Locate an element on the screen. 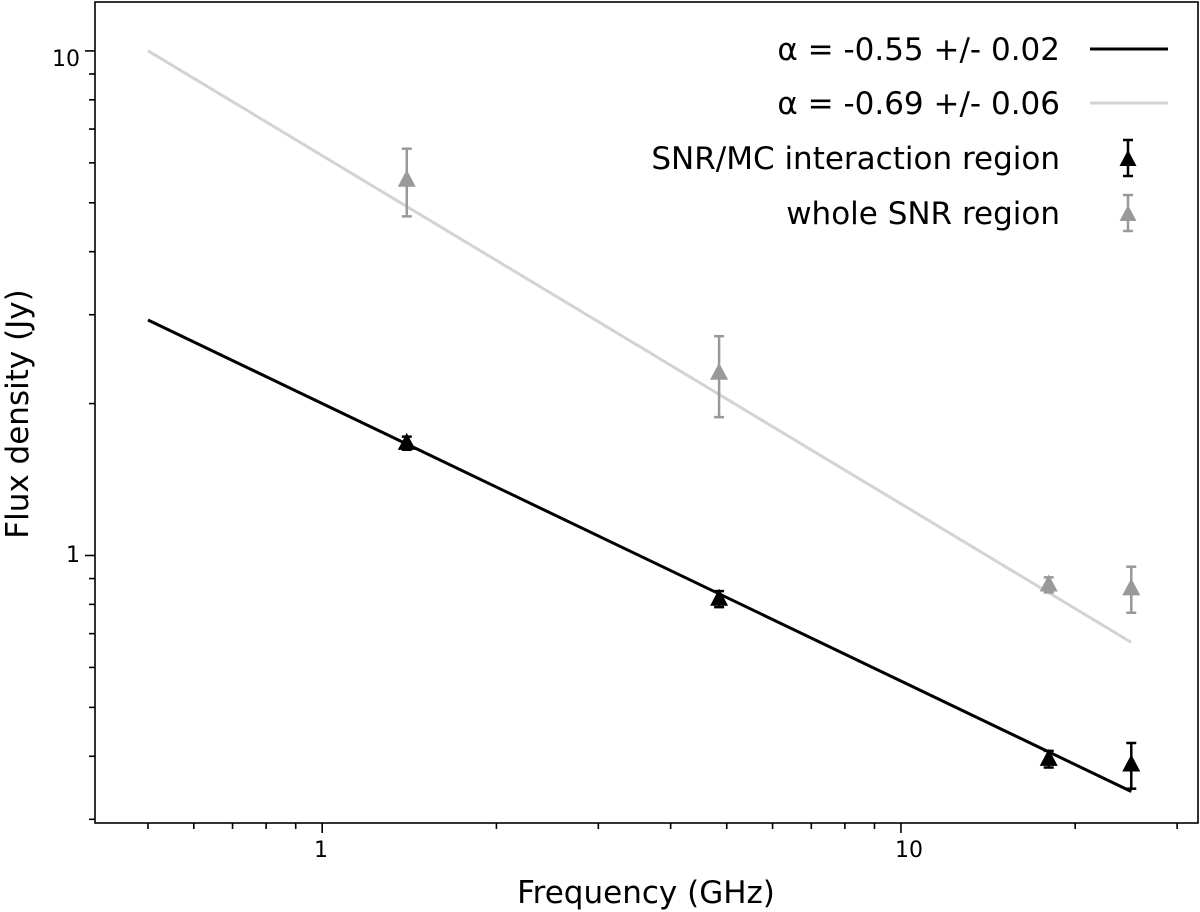  data-point-s0-p3 is located at coordinates (1131, 765).